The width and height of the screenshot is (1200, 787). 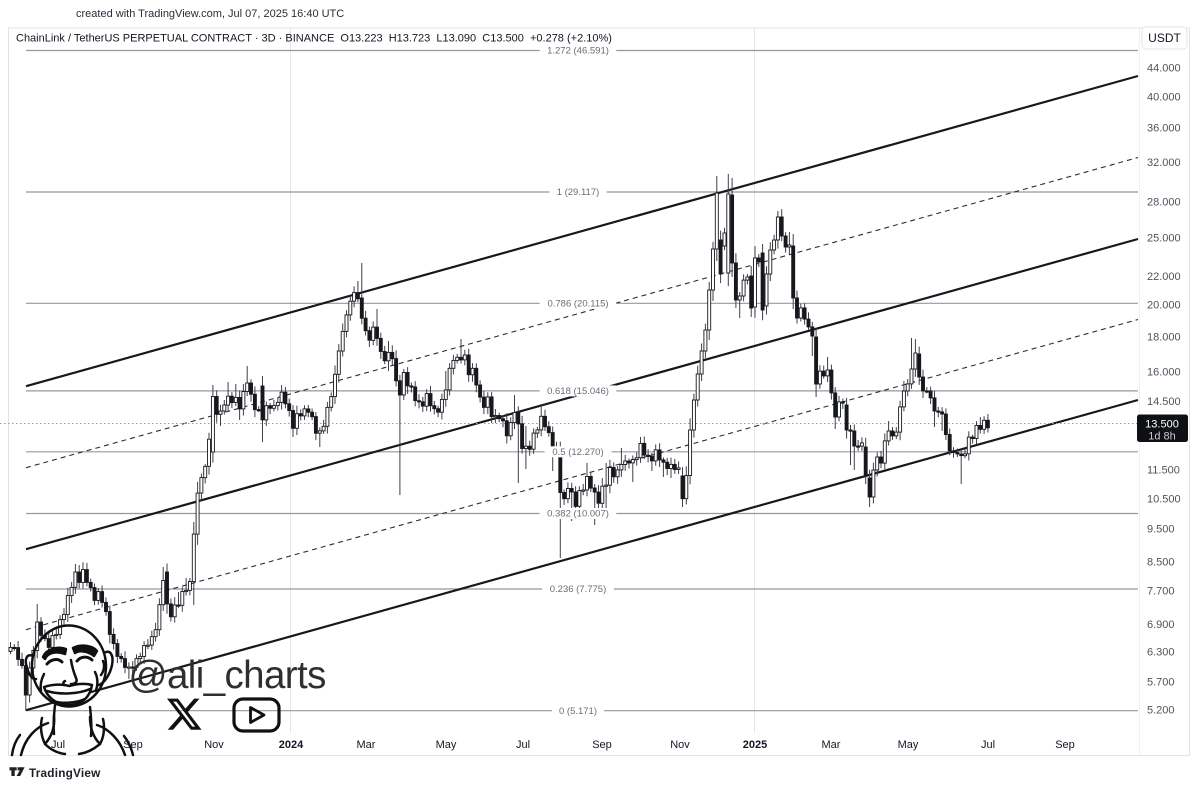 I want to click on svg-text: 40.000, so click(x=1164, y=98).